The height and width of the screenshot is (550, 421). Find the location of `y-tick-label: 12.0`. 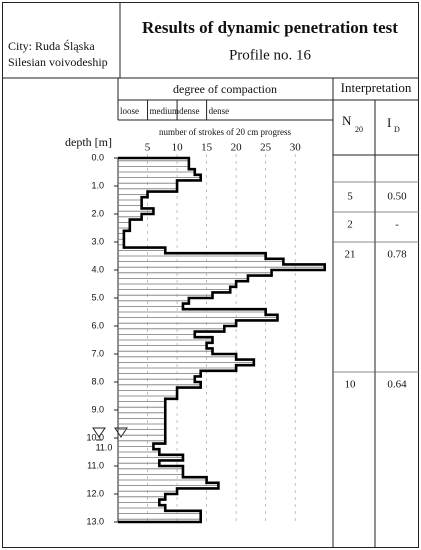

y-tick-label: 12.0 is located at coordinates (95, 493).